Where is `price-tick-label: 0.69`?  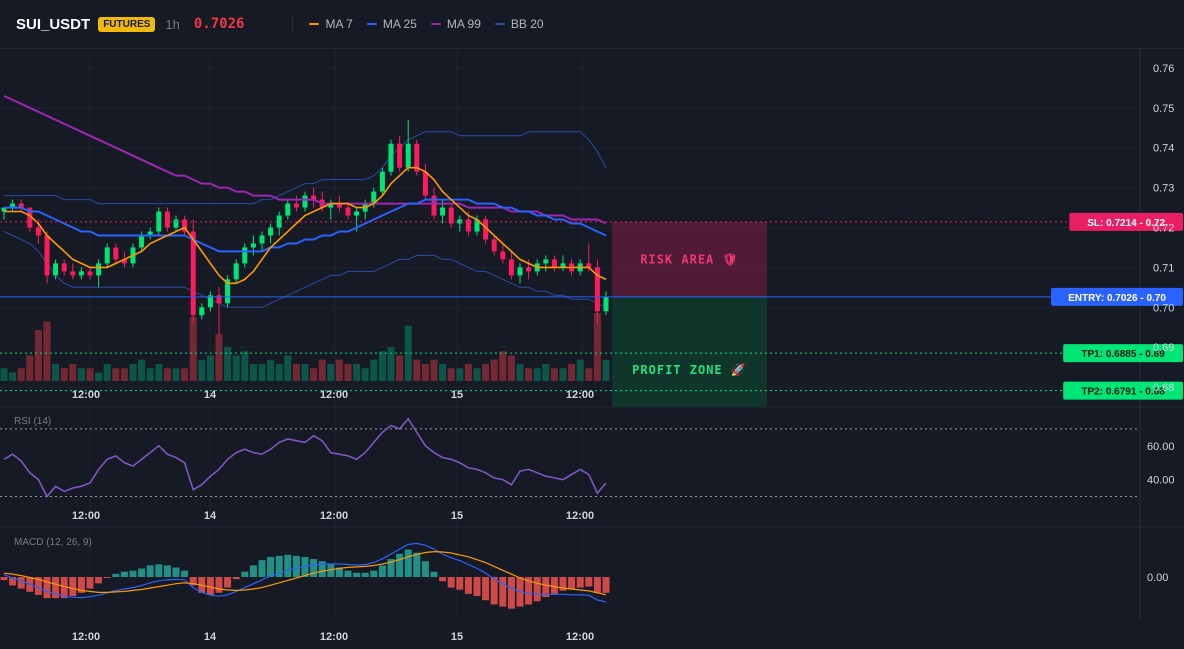 price-tick-label: 0.69 is located at coordinates (1163, 348).